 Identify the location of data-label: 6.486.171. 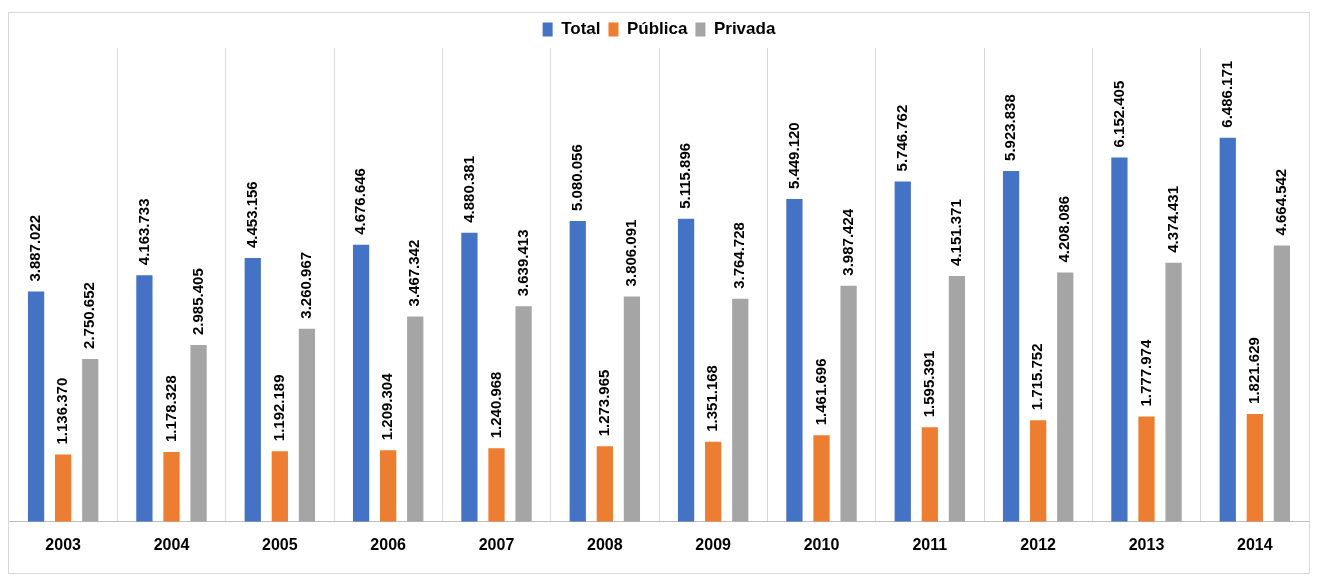
(1226, 94).